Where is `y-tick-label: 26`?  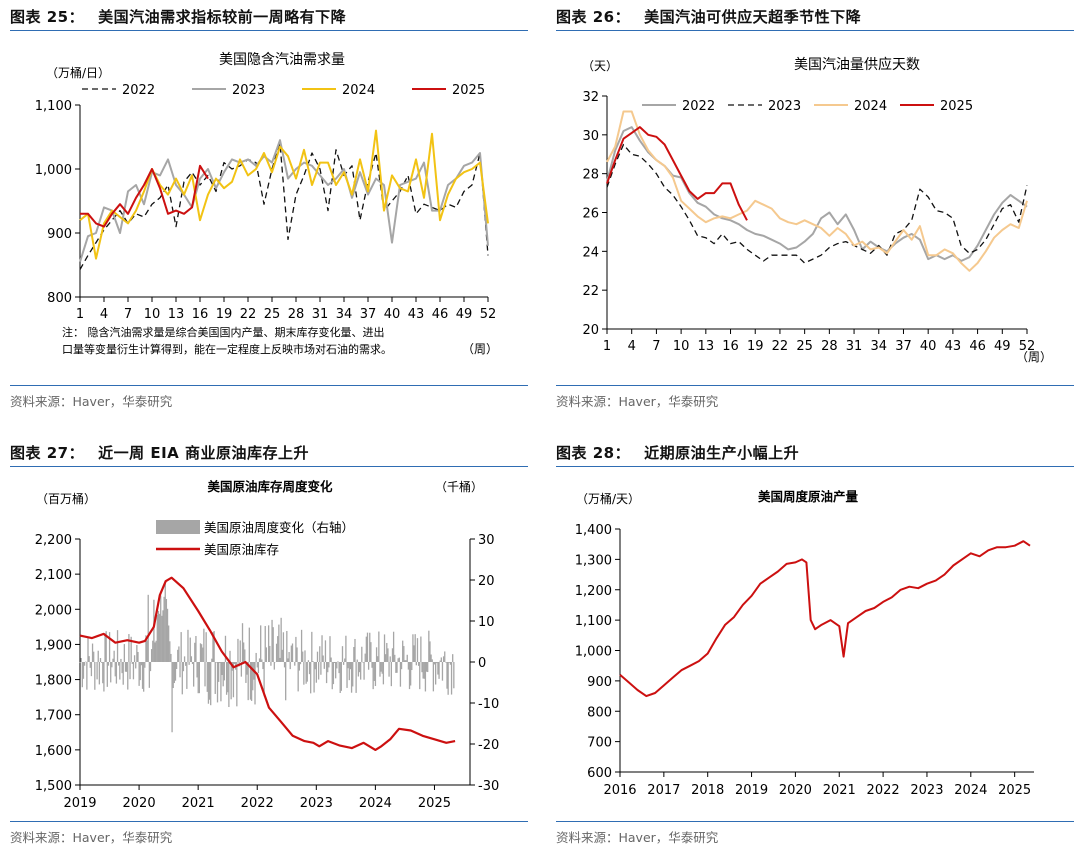
y-tick-label: 26 is located at coordinates (590, 214).